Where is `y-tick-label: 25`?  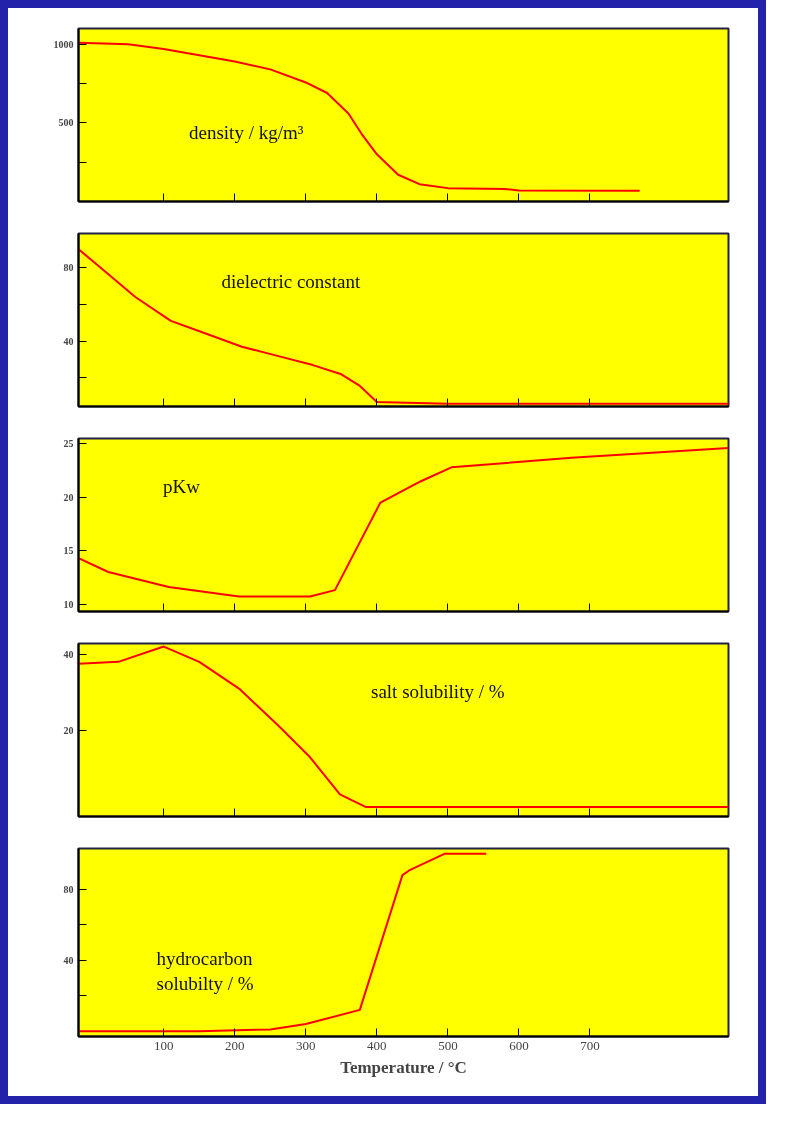
y-tick-label: 25 is located at coordinates (68, 444).